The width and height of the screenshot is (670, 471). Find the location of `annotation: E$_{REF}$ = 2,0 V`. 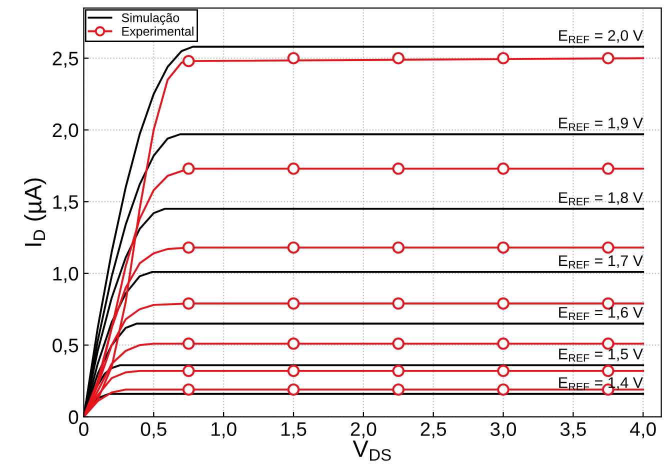

annotation: E$_{REF}$ = 2,0 V is located at coordinates (601, 37).